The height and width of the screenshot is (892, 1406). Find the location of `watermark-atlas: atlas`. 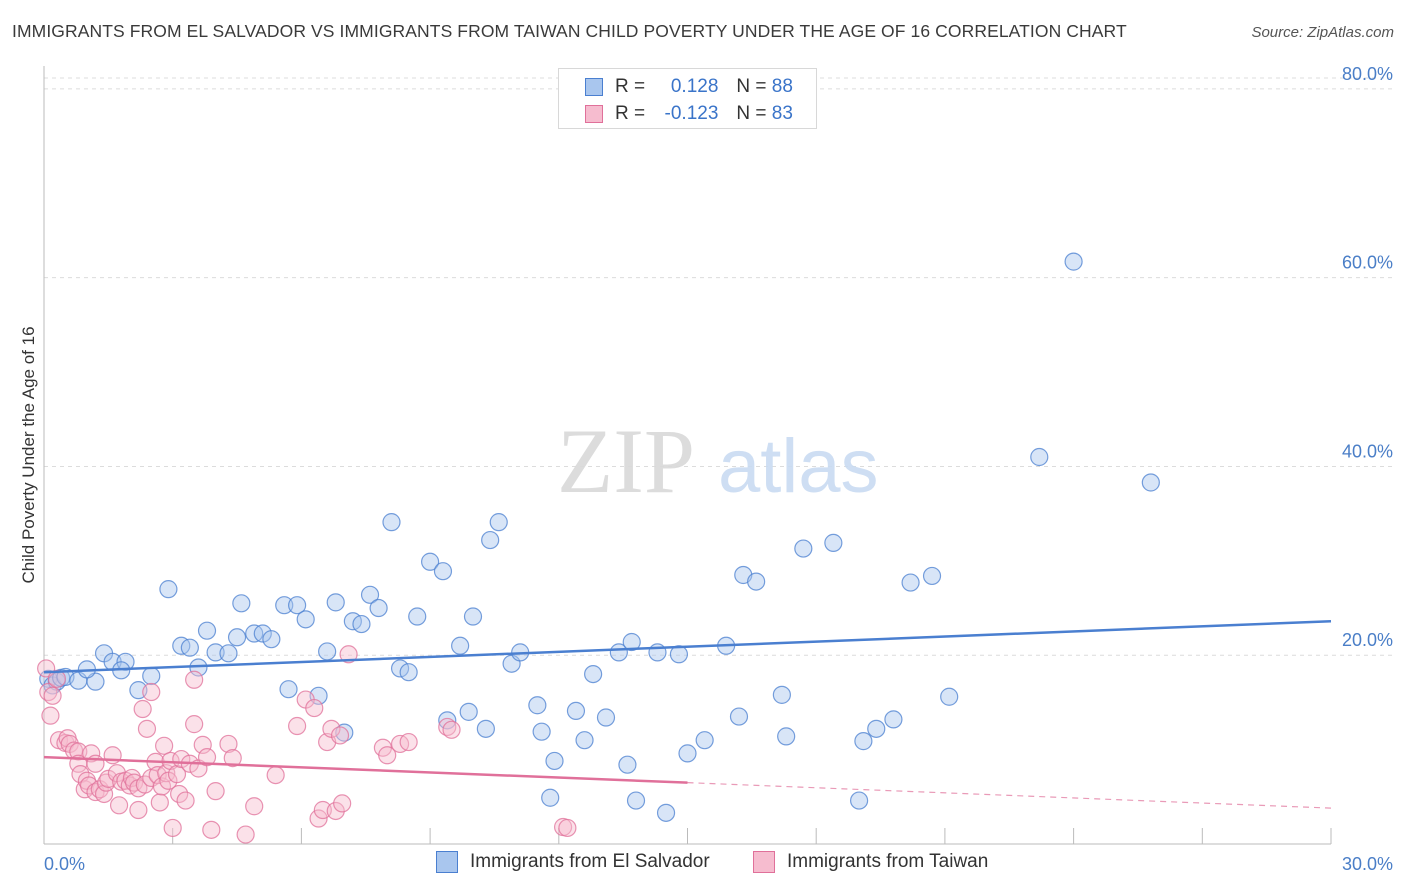

watermark-atlas: atlas is located at coordinates (798, 466).